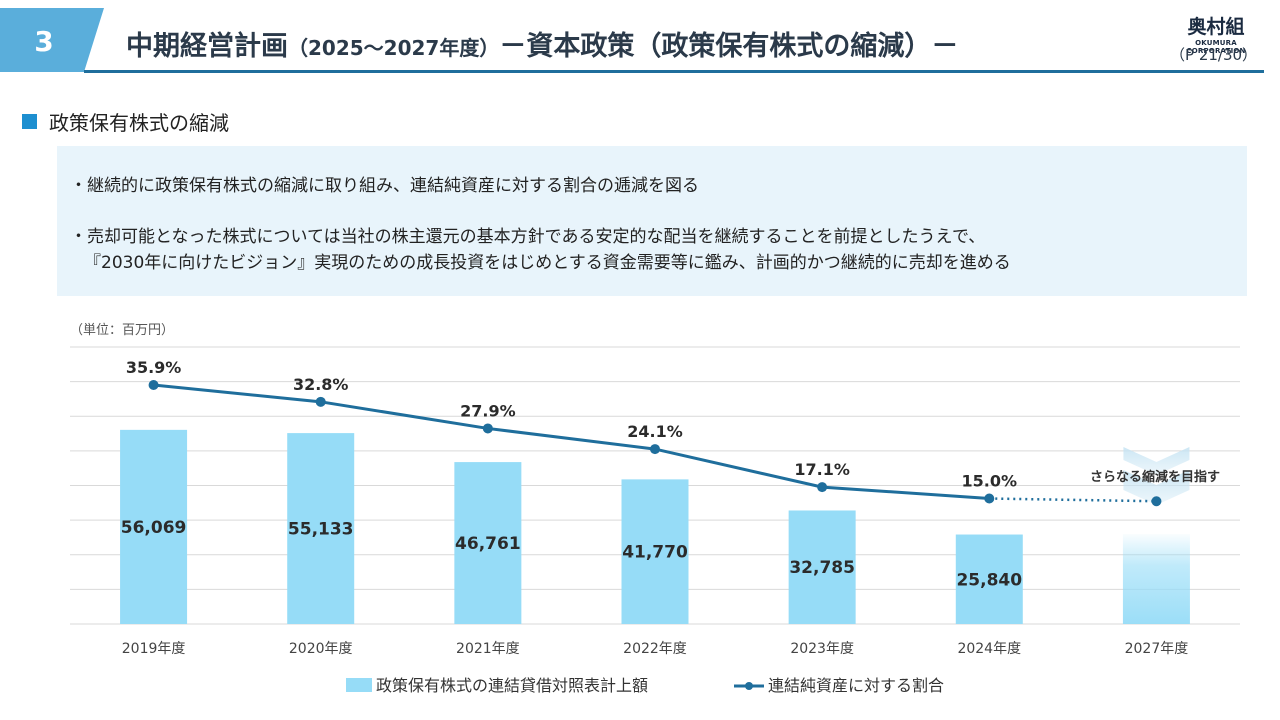 The image size is (1280, 720). Describe the element at coordinates (655, 431) in the screenshot. I see `ratio-value-label: 24.1%` at that location.